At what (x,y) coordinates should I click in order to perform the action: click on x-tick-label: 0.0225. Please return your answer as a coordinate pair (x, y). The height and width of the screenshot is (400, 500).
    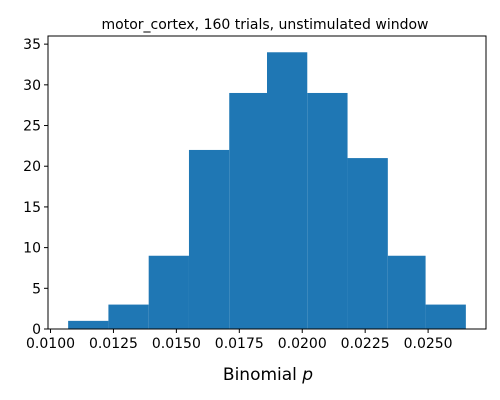
    Looking at the image, I should click on (365, 344).